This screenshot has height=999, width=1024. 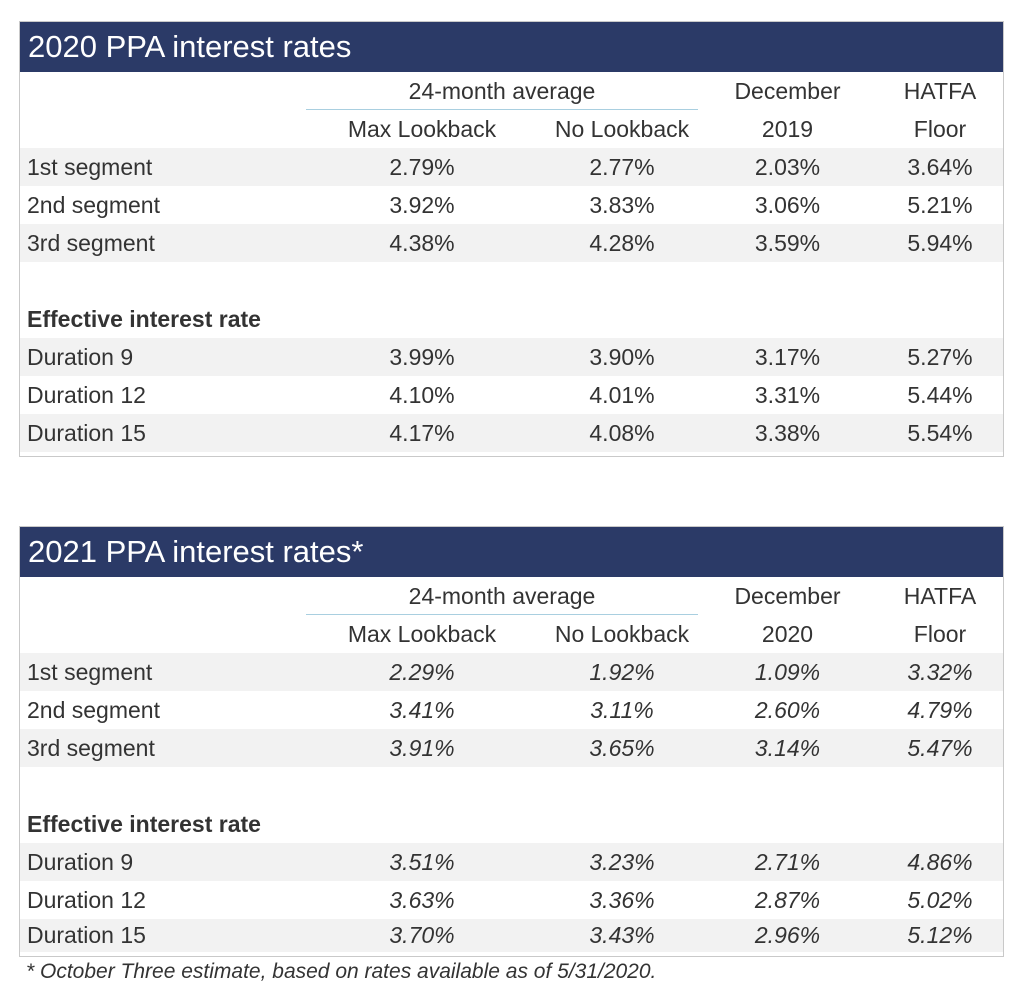 What do you see at coordinates (622, 205) in the screenshot?
I see `cell-no: 3.83%` at bounding box center [622, 205].